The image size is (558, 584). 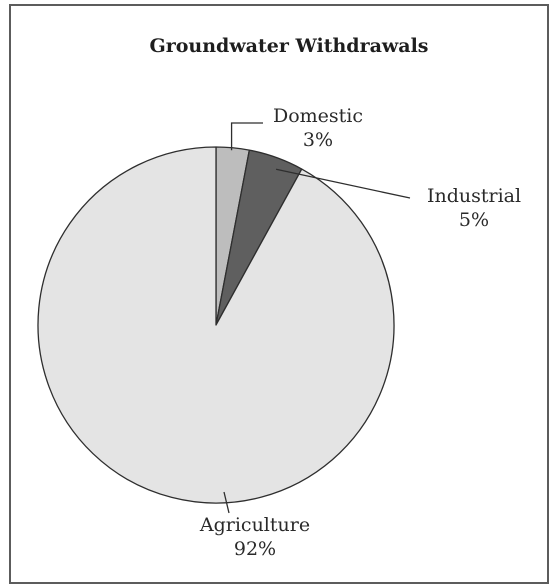 I want to click on leader-line-domestic, so click(x=246, y=136).